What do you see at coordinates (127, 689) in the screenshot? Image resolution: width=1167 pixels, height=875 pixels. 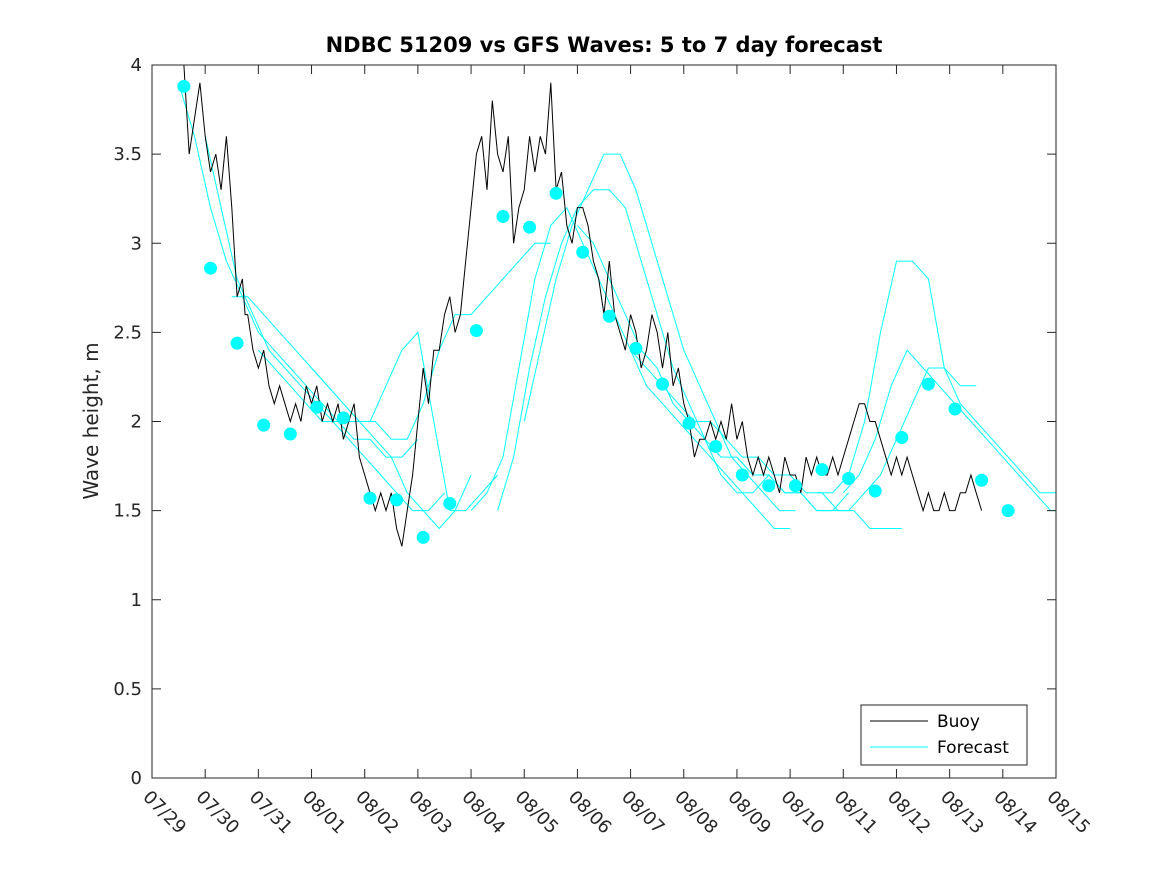 I see `y-tick-label-1: 0.5` at bounding box center [127, 689].